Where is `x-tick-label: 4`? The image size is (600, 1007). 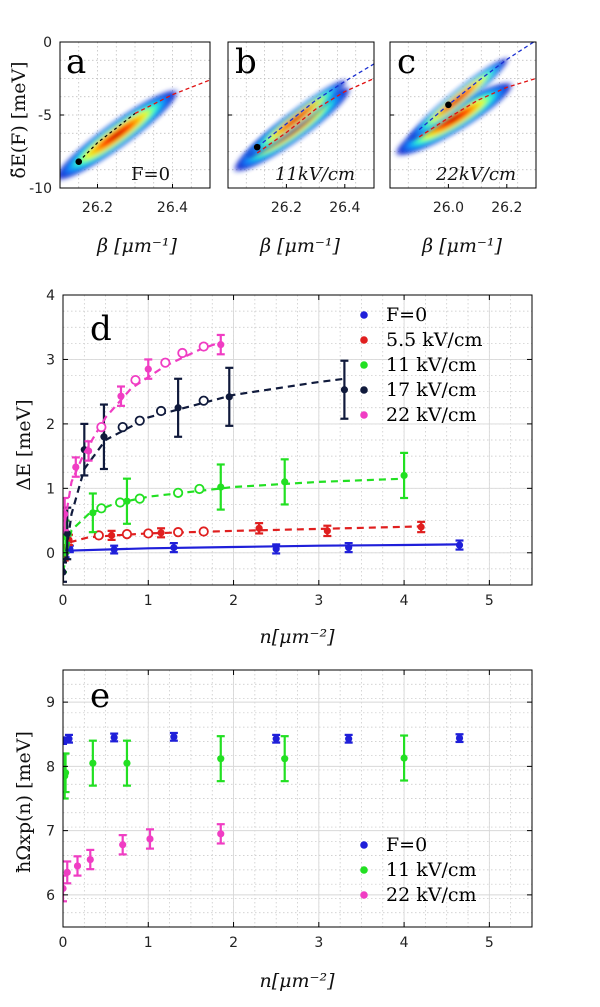
x-tick-label: 4 is located at coordinates (404, 601).